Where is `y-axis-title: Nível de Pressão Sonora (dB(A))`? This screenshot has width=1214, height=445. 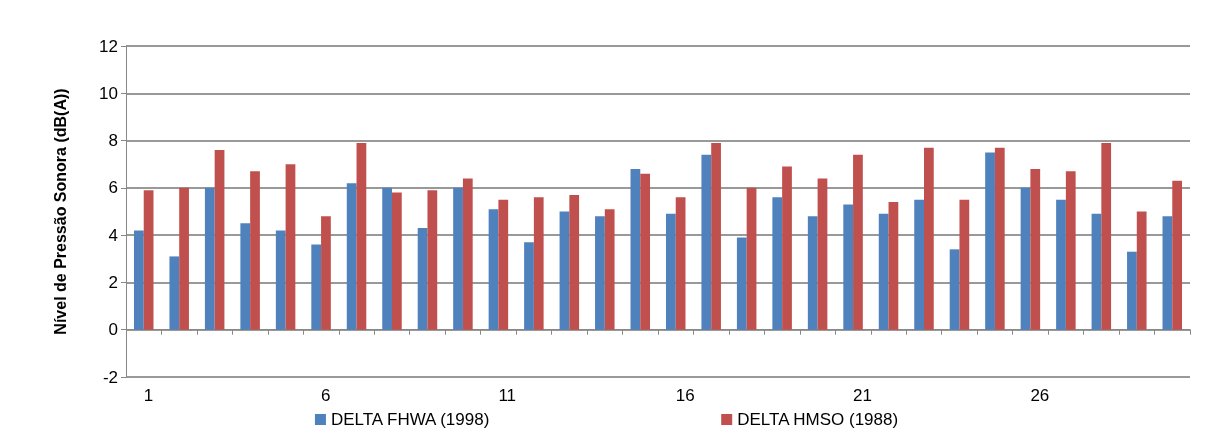
y-axis-title: Nível de Pressão Sonora (dB(A)) is located at coordinates (60, 211).